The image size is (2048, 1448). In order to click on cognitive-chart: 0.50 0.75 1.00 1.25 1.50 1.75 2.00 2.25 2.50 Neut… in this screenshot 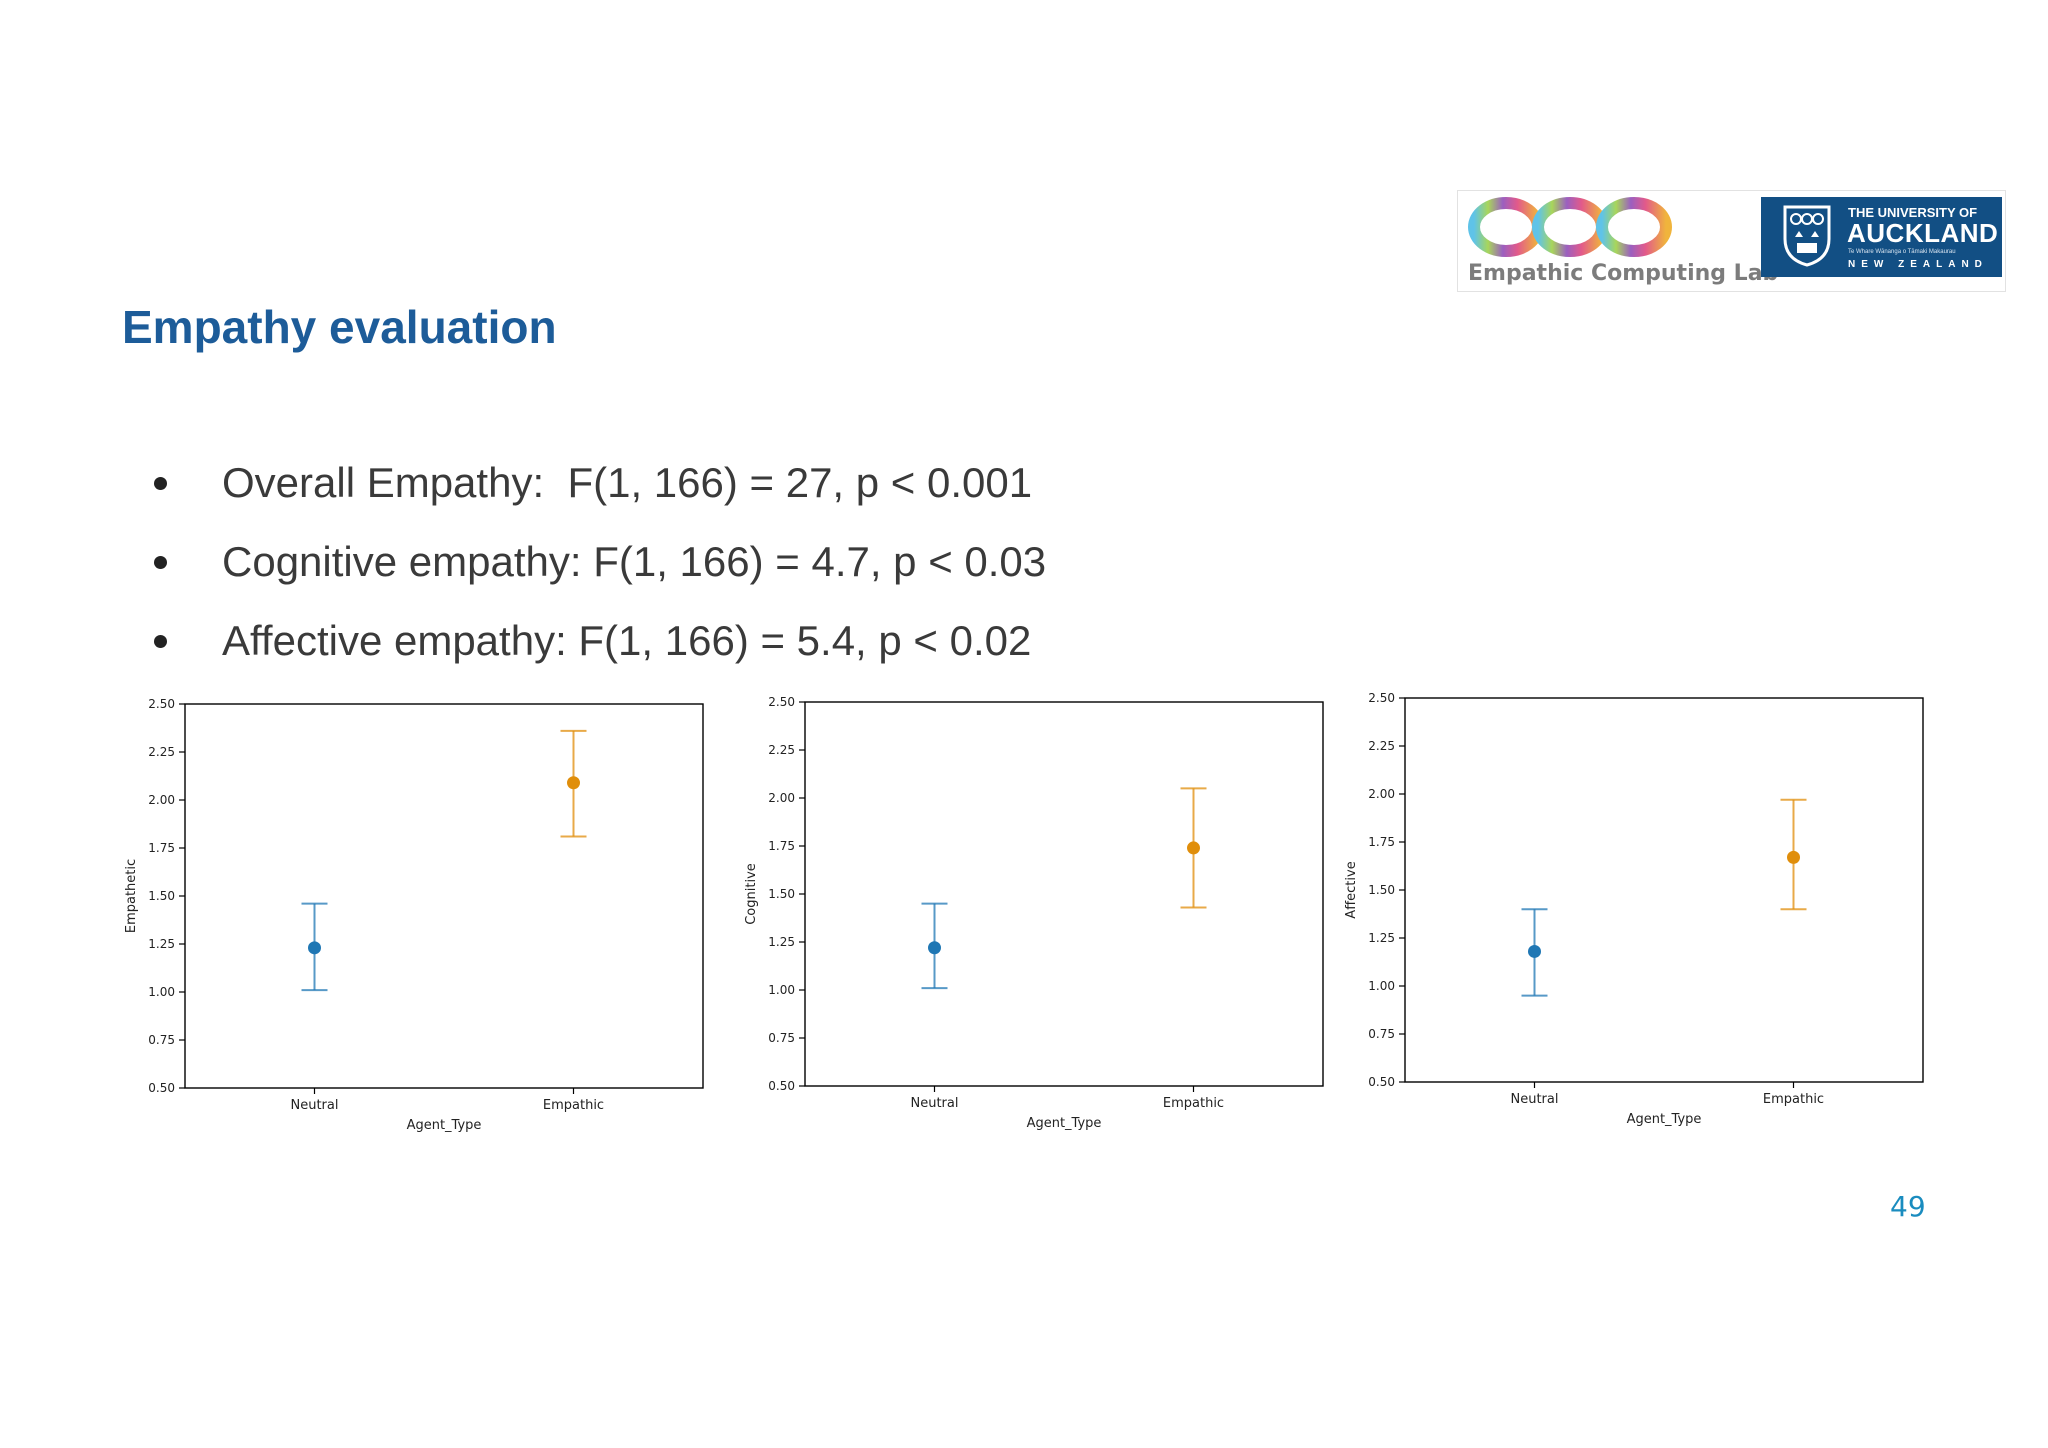, I will do `click(1034, 913)`.